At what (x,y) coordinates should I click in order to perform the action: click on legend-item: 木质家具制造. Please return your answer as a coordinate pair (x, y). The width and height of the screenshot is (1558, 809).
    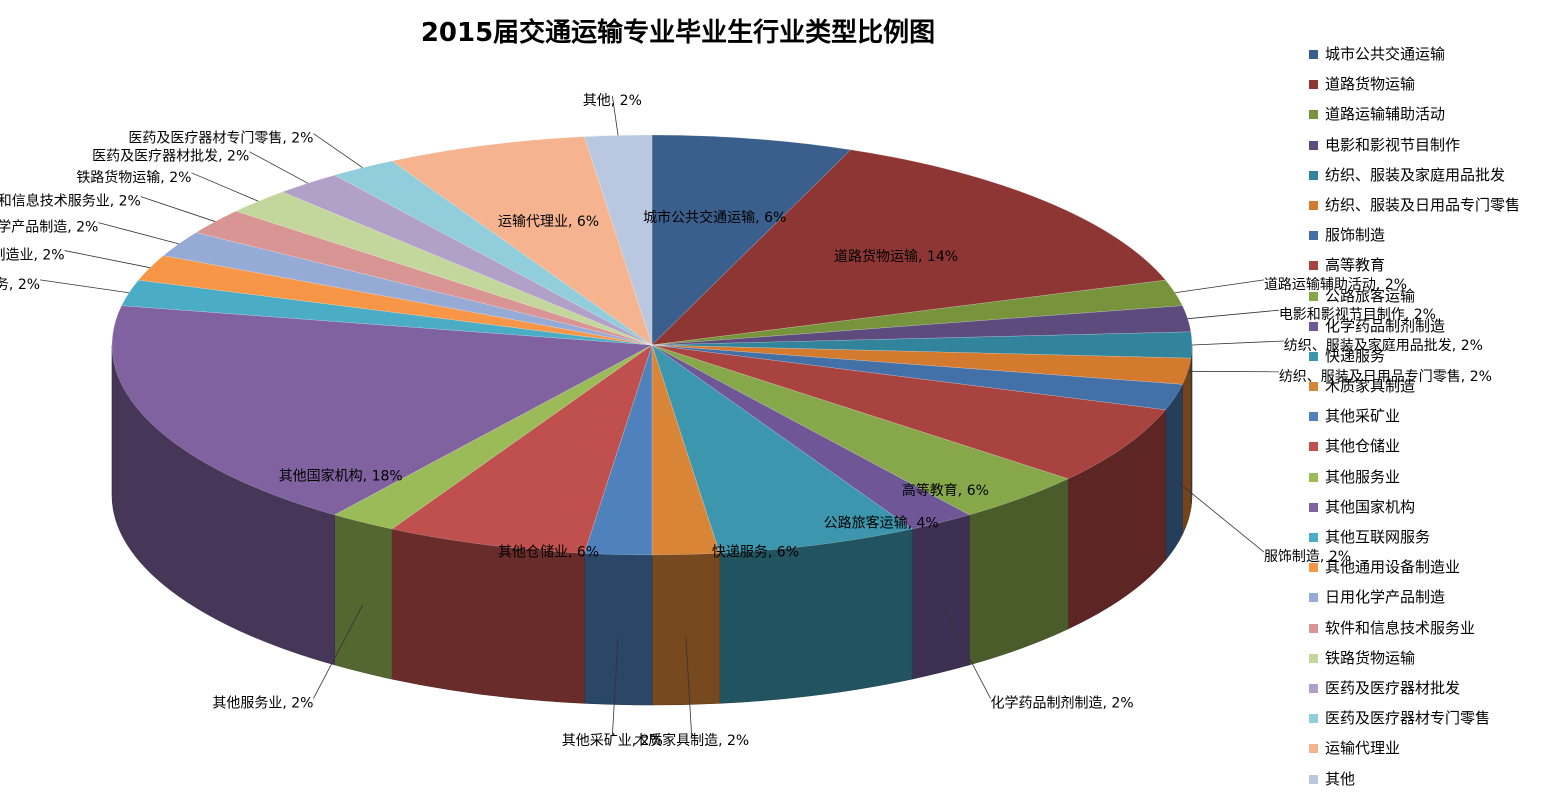
    Looking at the image, I should click on (1432, 391).